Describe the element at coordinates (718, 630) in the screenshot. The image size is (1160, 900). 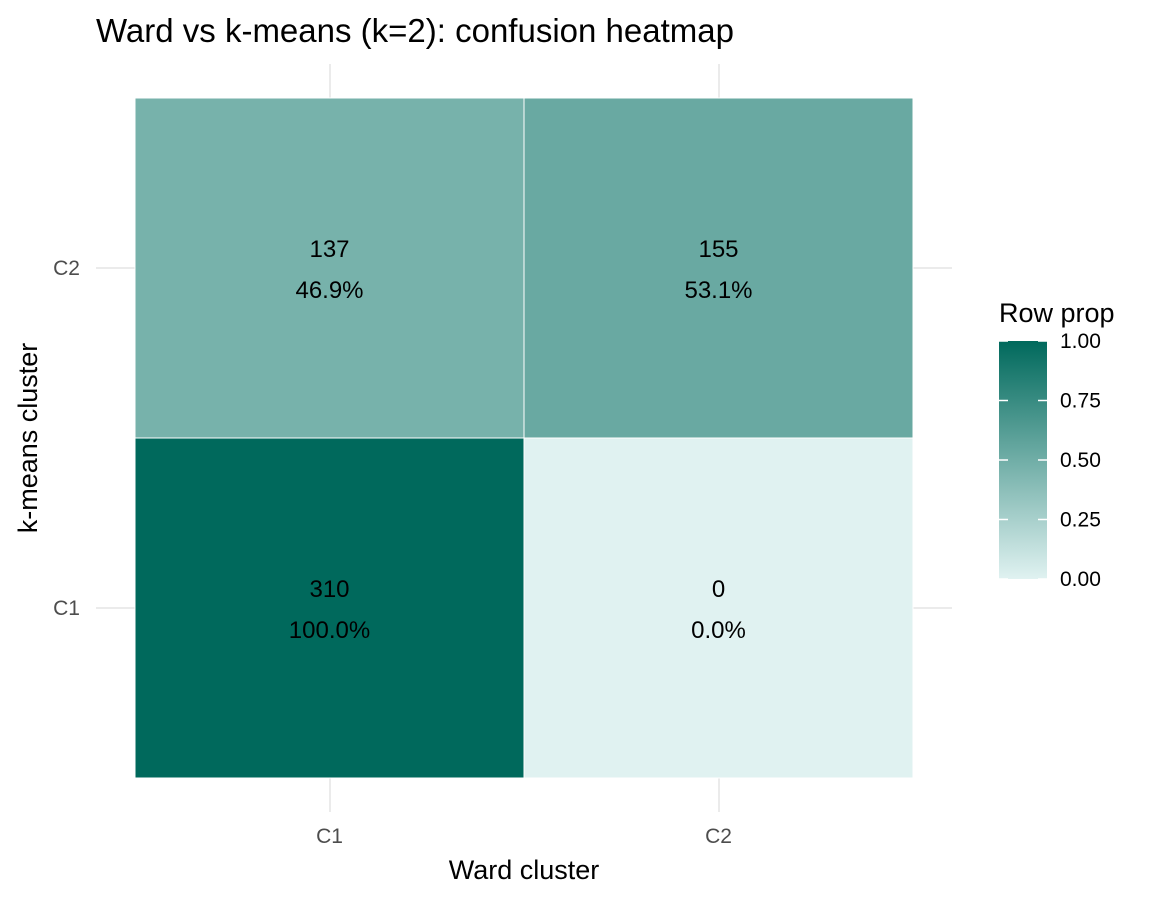
I see `cell-percent-label: 0.0%` at that location.